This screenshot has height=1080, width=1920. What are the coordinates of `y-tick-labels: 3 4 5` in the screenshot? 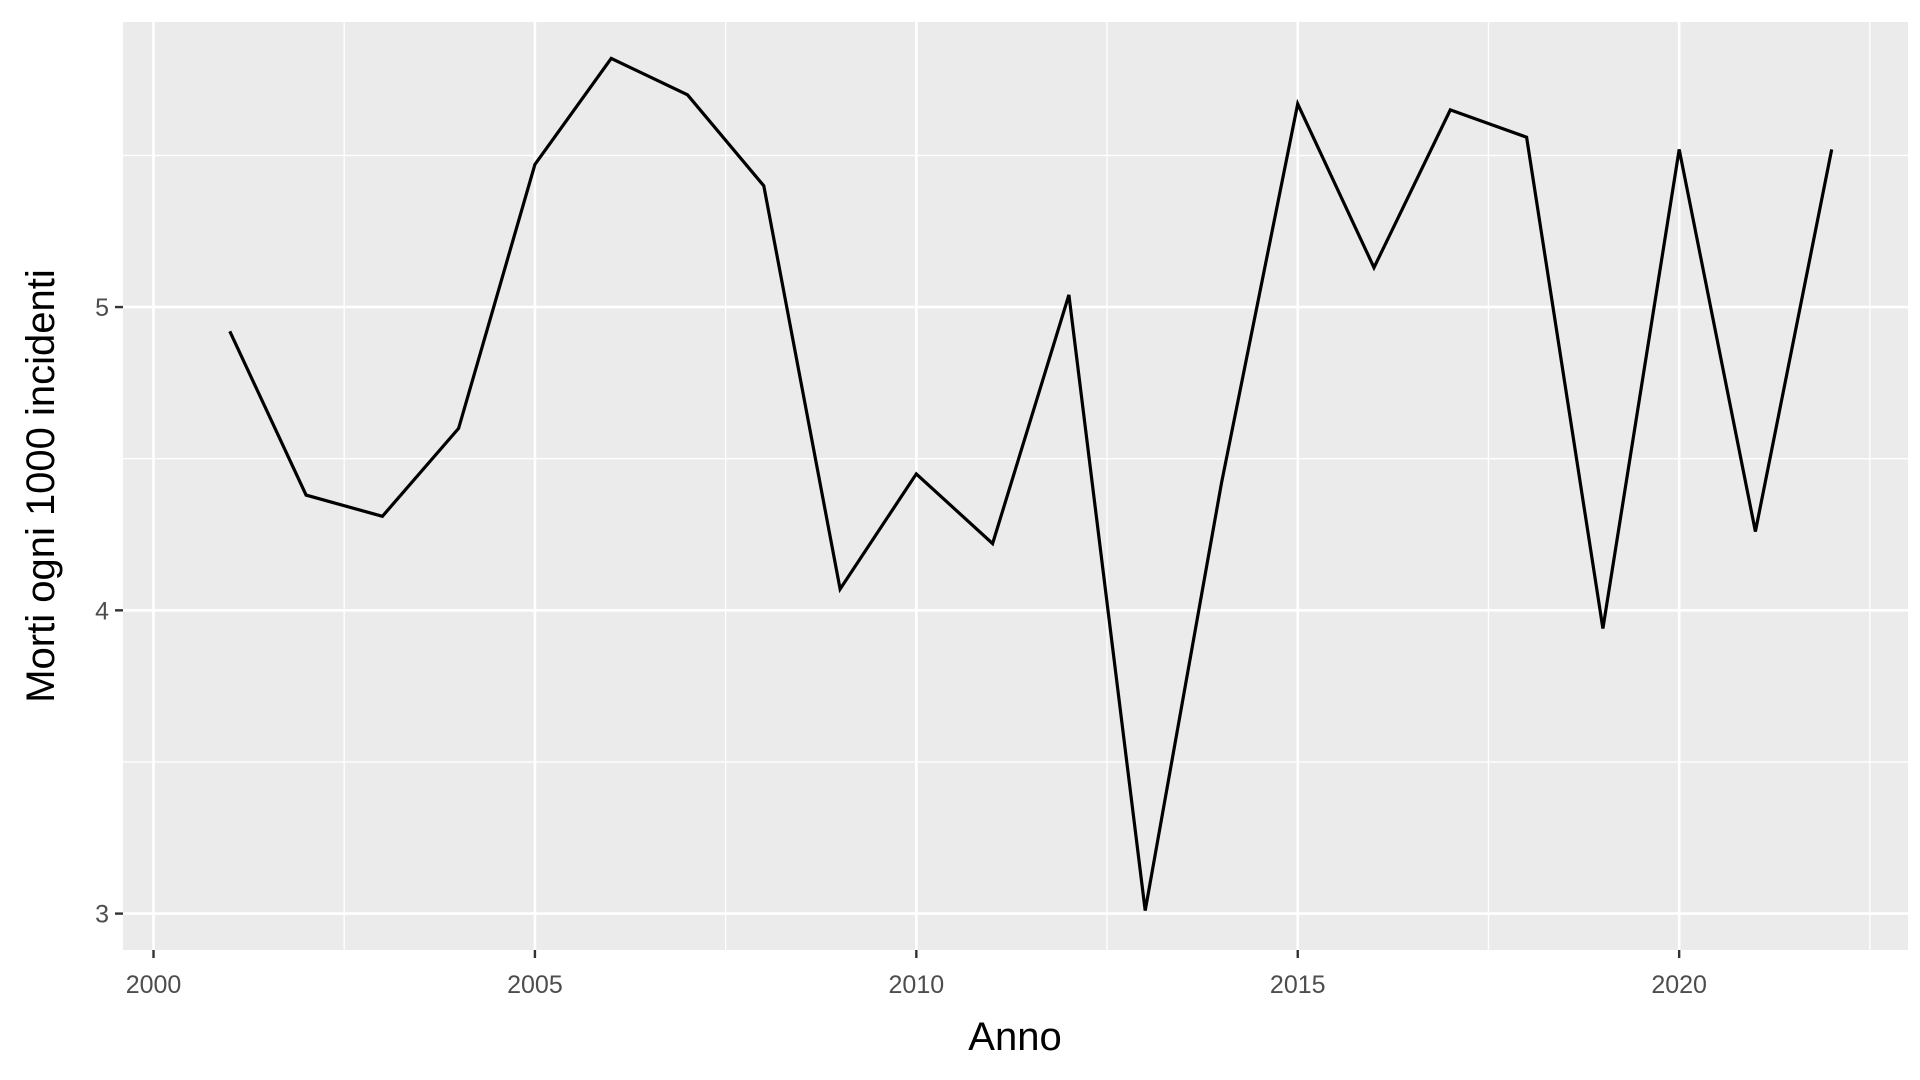 It's located at (102, 611).